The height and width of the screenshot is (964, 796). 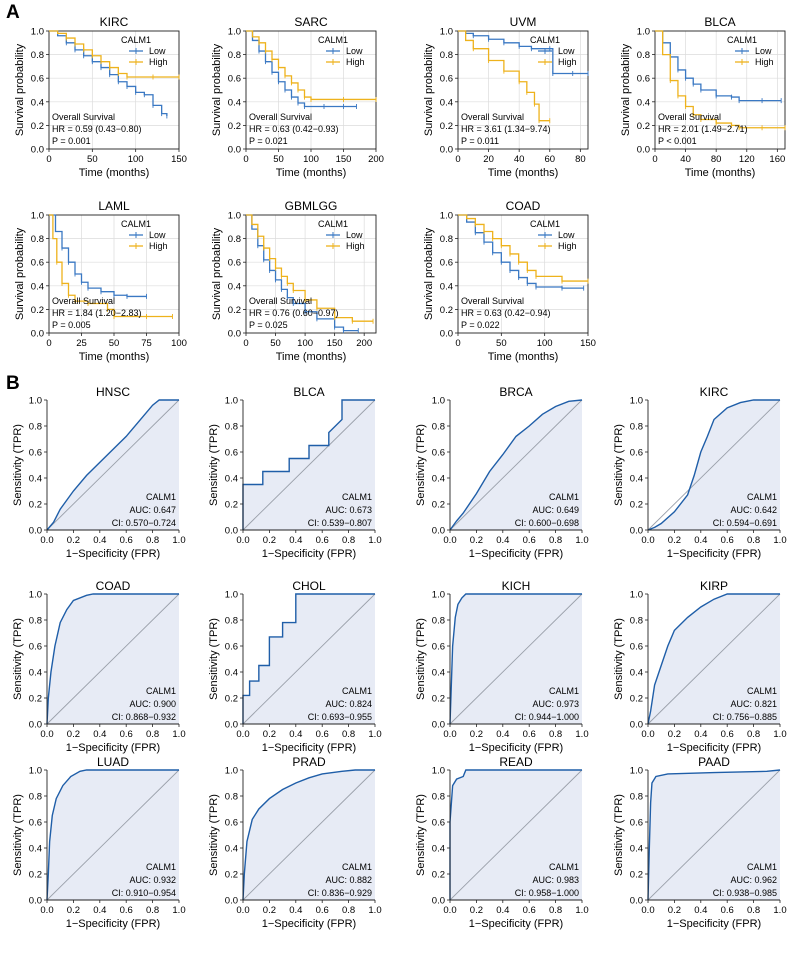 What do you see at coordinates (158, 62) in the screenshot?
I see `legend-label-high: High` at bounding box center [158, 62].